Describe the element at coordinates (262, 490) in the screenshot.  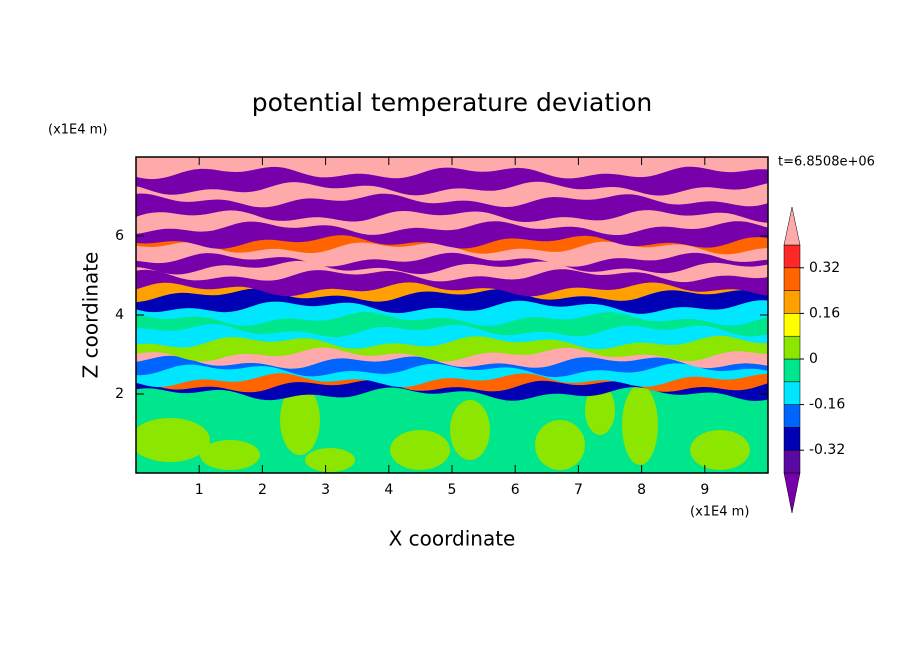
I see `x-tick-label: 2` at that location.